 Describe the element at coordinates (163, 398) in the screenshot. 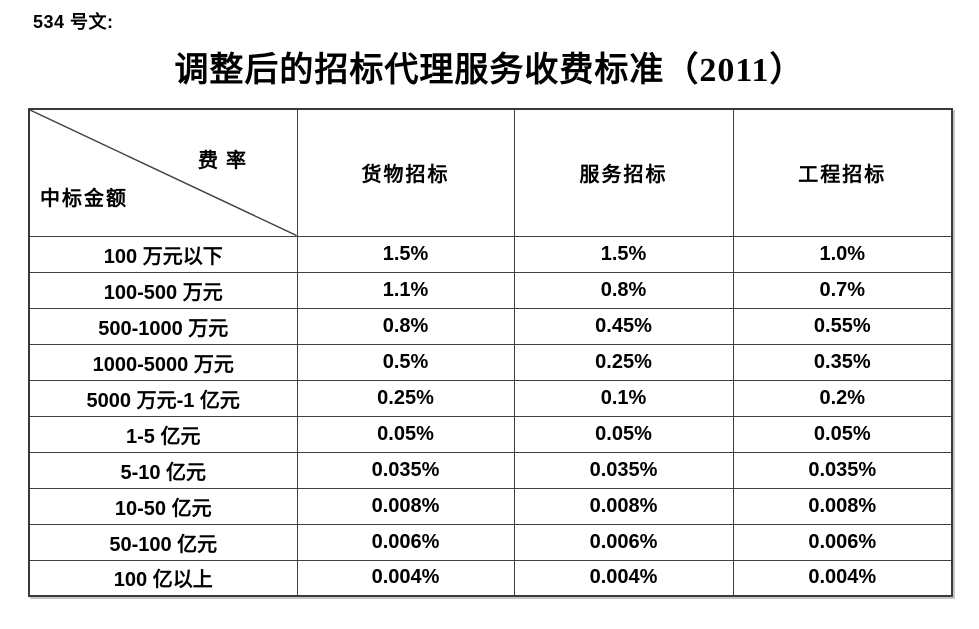

I see `amount-cell: 5000 万元-1 亿元` at that location.